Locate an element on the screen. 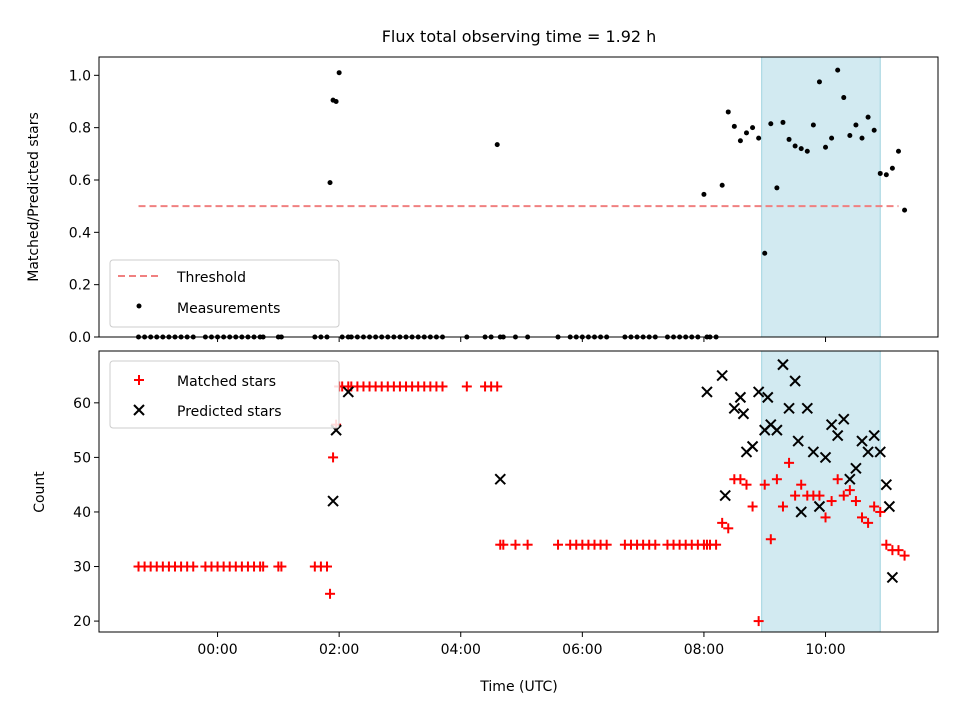  legend-cross-marker is located at coordinates (139, 410).